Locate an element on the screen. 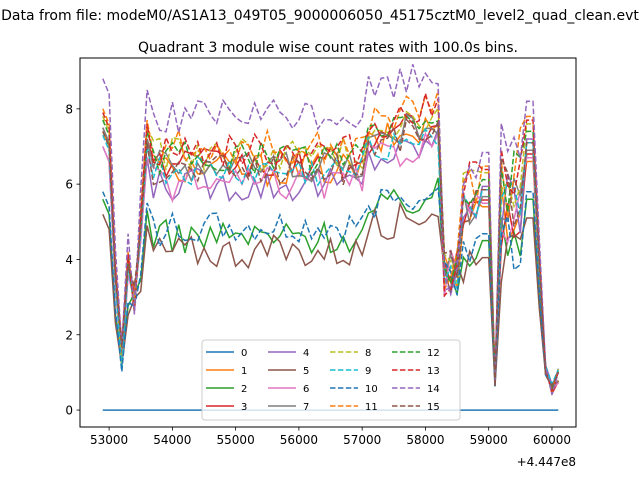  y-axis: 0 2 4 6 8 is located at coordinates (72, 260).